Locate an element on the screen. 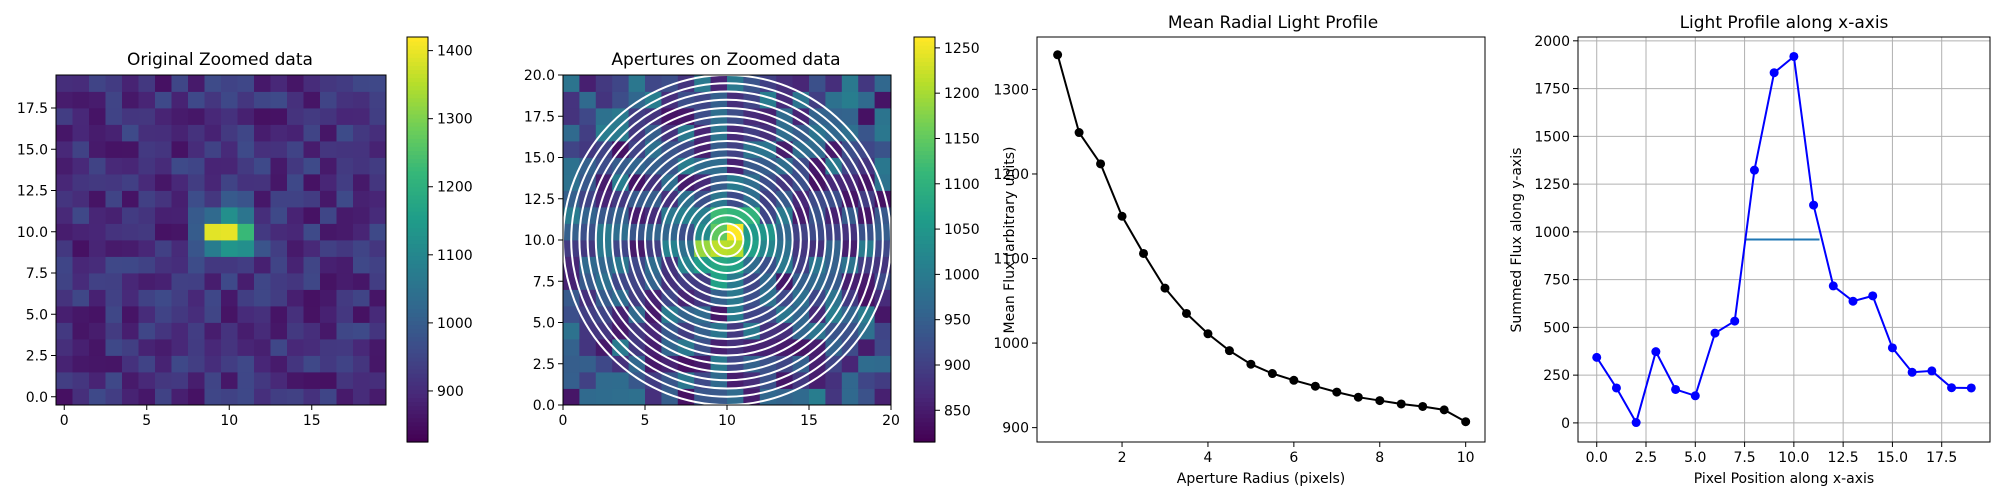 Image resolution: width=2000 pixels, height=500 pixels. panel4-y-ticks: 0 250 500 750 1000 1250 1500 1750 2000 is located at coordinates (1556, 233).